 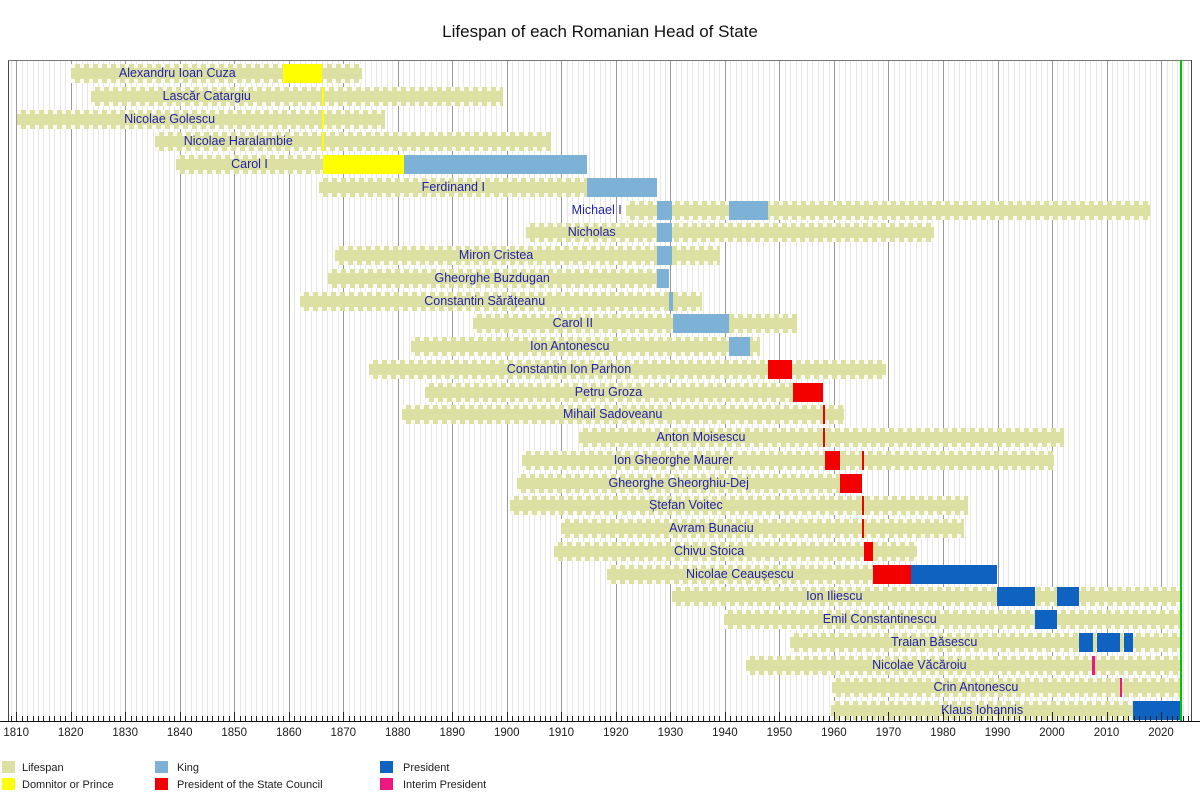 I want to click on axis-tick-label: 1880, so click(x=398, y=733).